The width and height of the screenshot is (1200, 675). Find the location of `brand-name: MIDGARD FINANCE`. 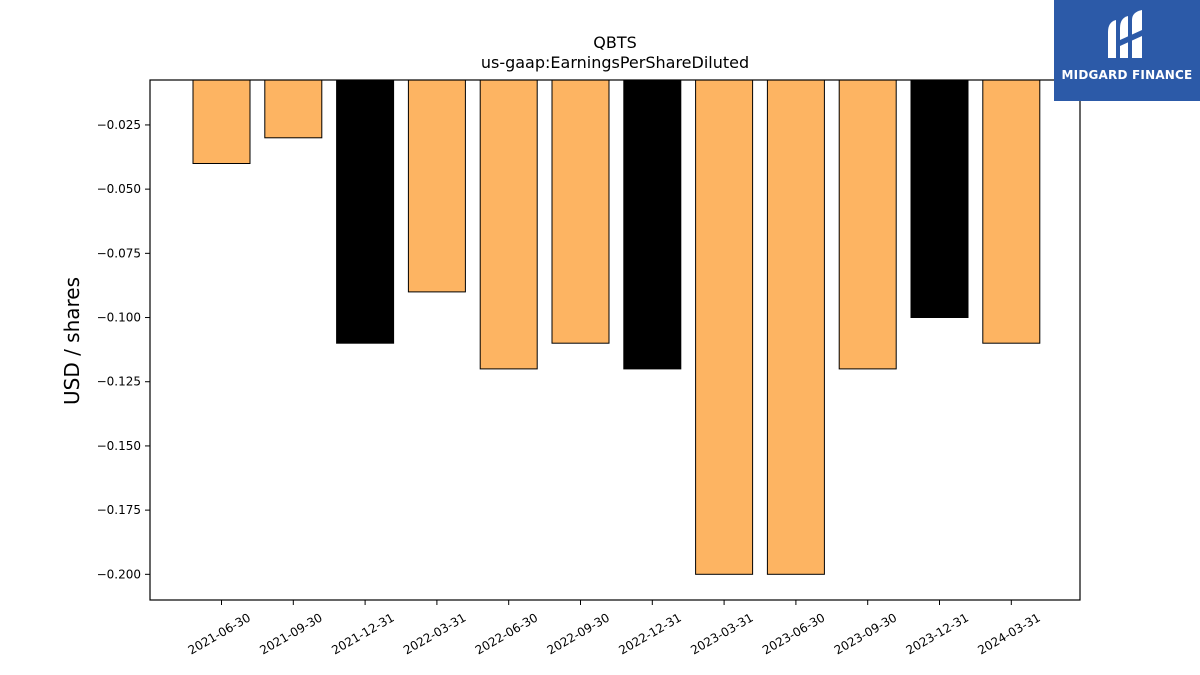

brand-name: MIDGARD FINANCE is located at coordinates (1127, 75).